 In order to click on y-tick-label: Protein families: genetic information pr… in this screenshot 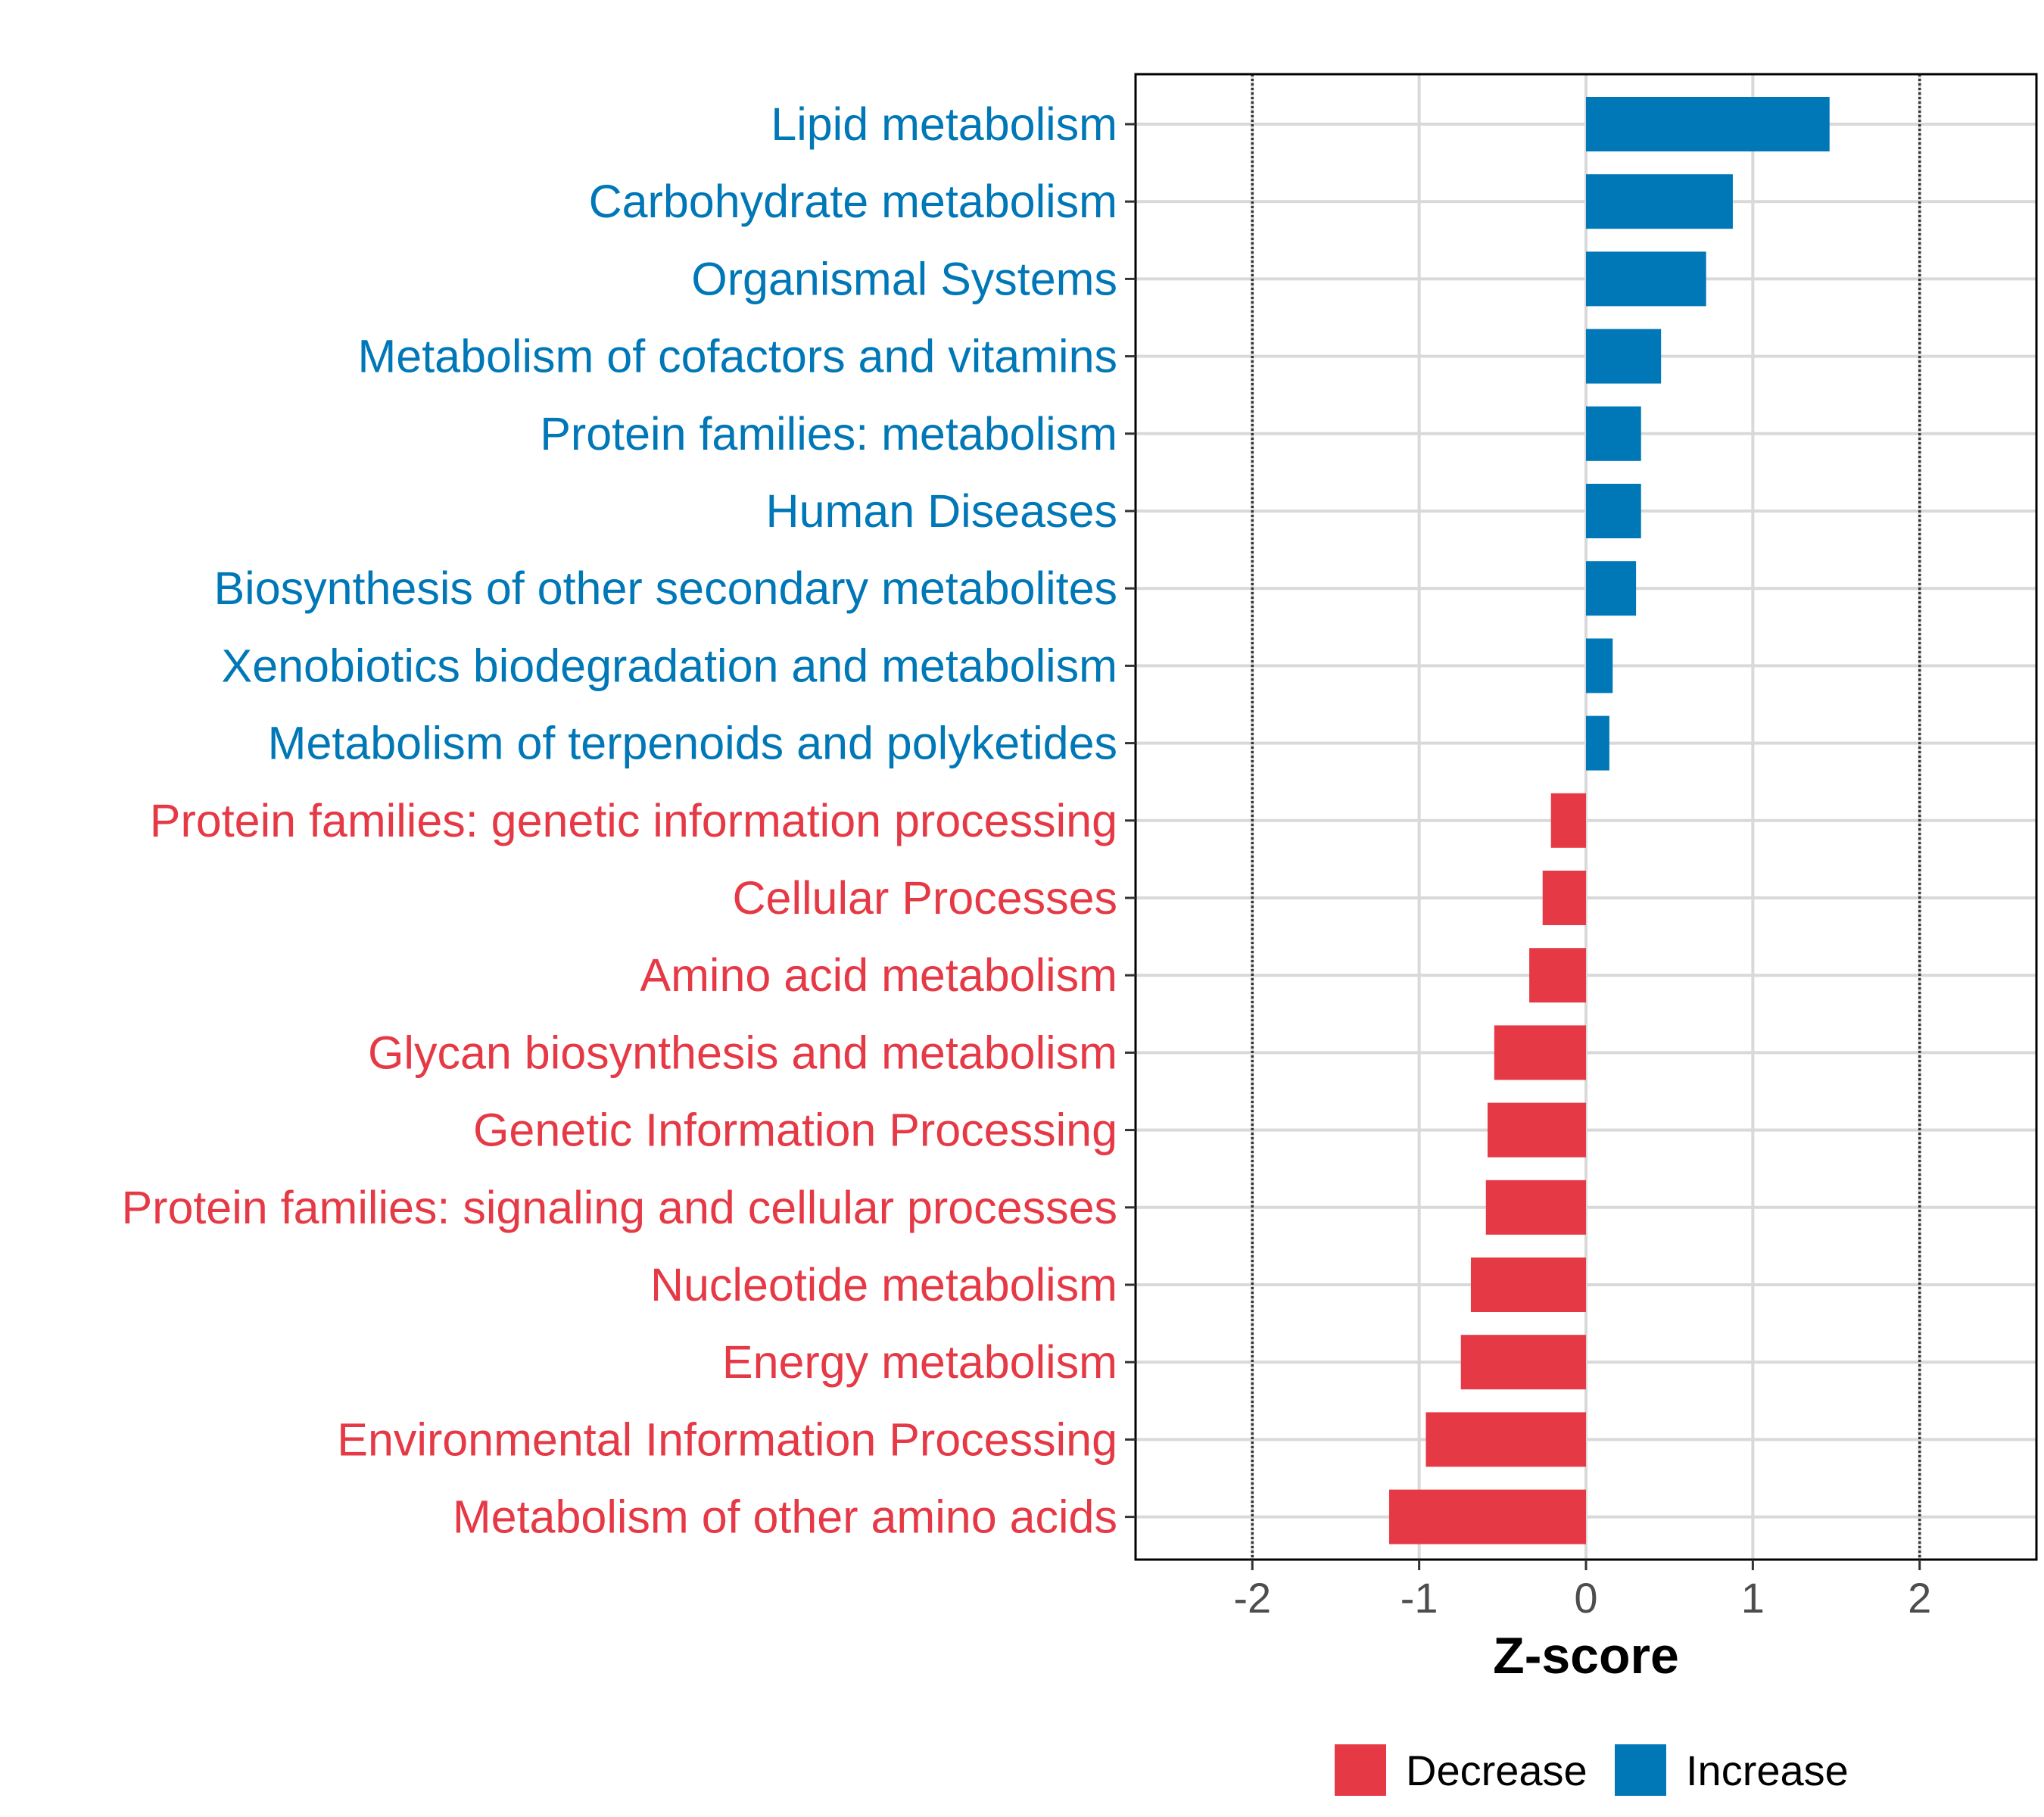, I will do `click(633, 821)`.